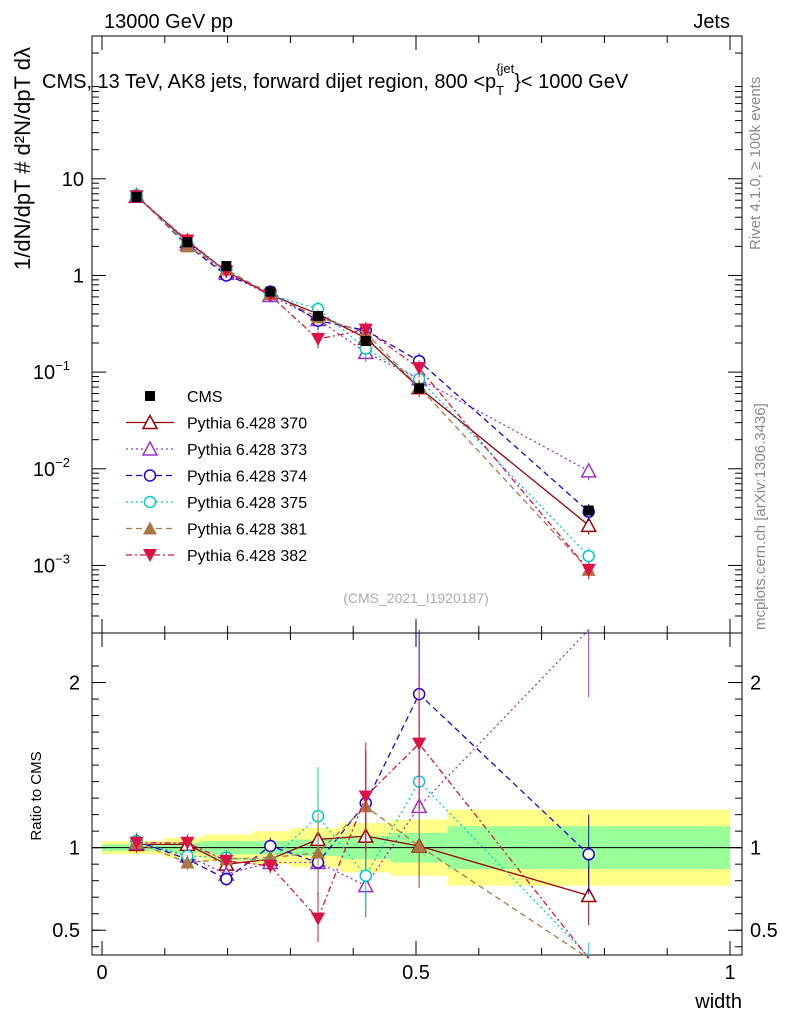  What do you see at coordinates (101, 973) in the screenshot?
I see `x-tick-label: 0` at bounding box center [101, 973].